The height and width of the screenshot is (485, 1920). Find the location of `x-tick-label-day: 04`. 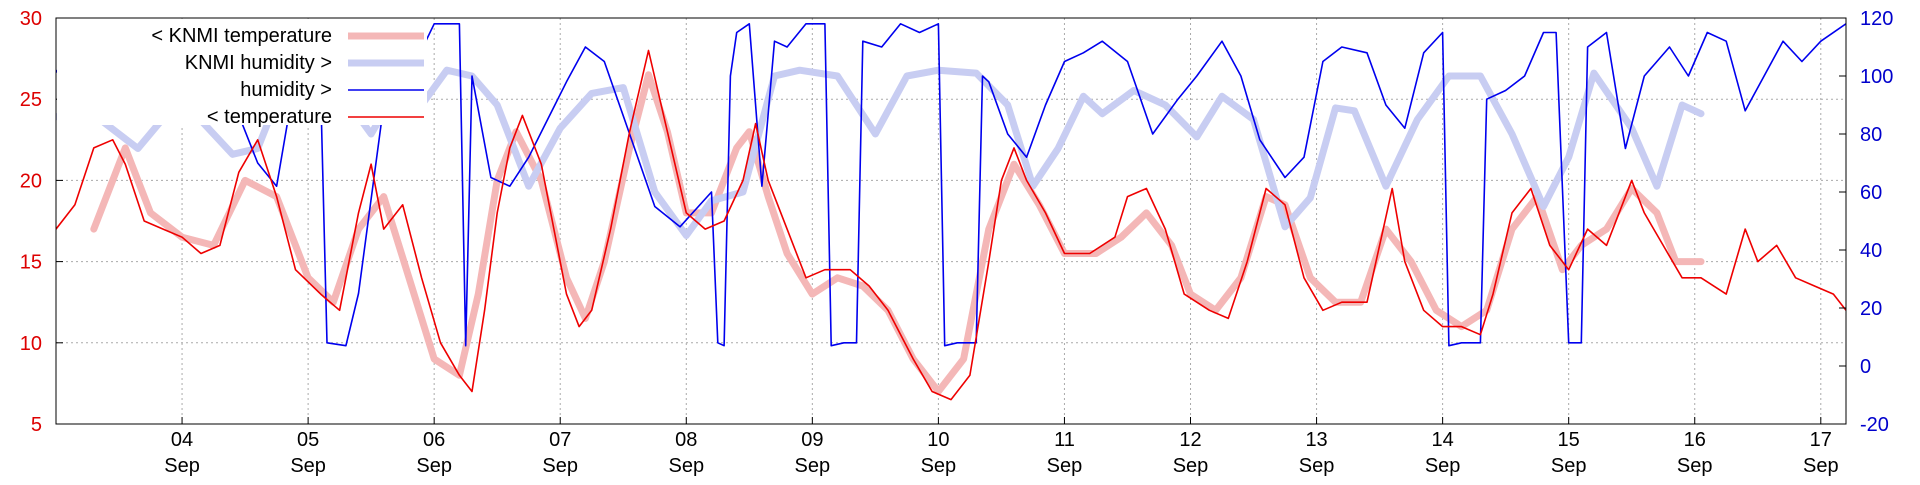

x-tick-label-day: 04 is located at coordinates (182, 440).